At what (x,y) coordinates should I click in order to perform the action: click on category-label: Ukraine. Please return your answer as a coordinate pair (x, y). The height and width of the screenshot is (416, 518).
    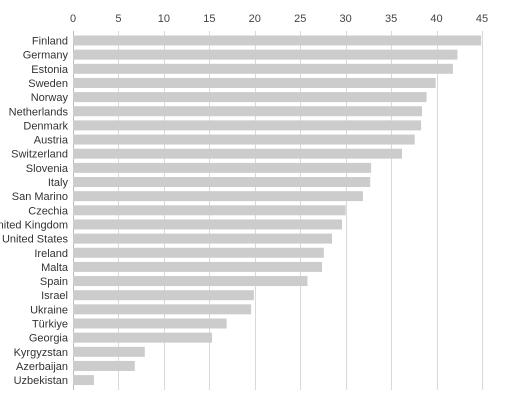
    Looking at the image, I should click on (49, 310).